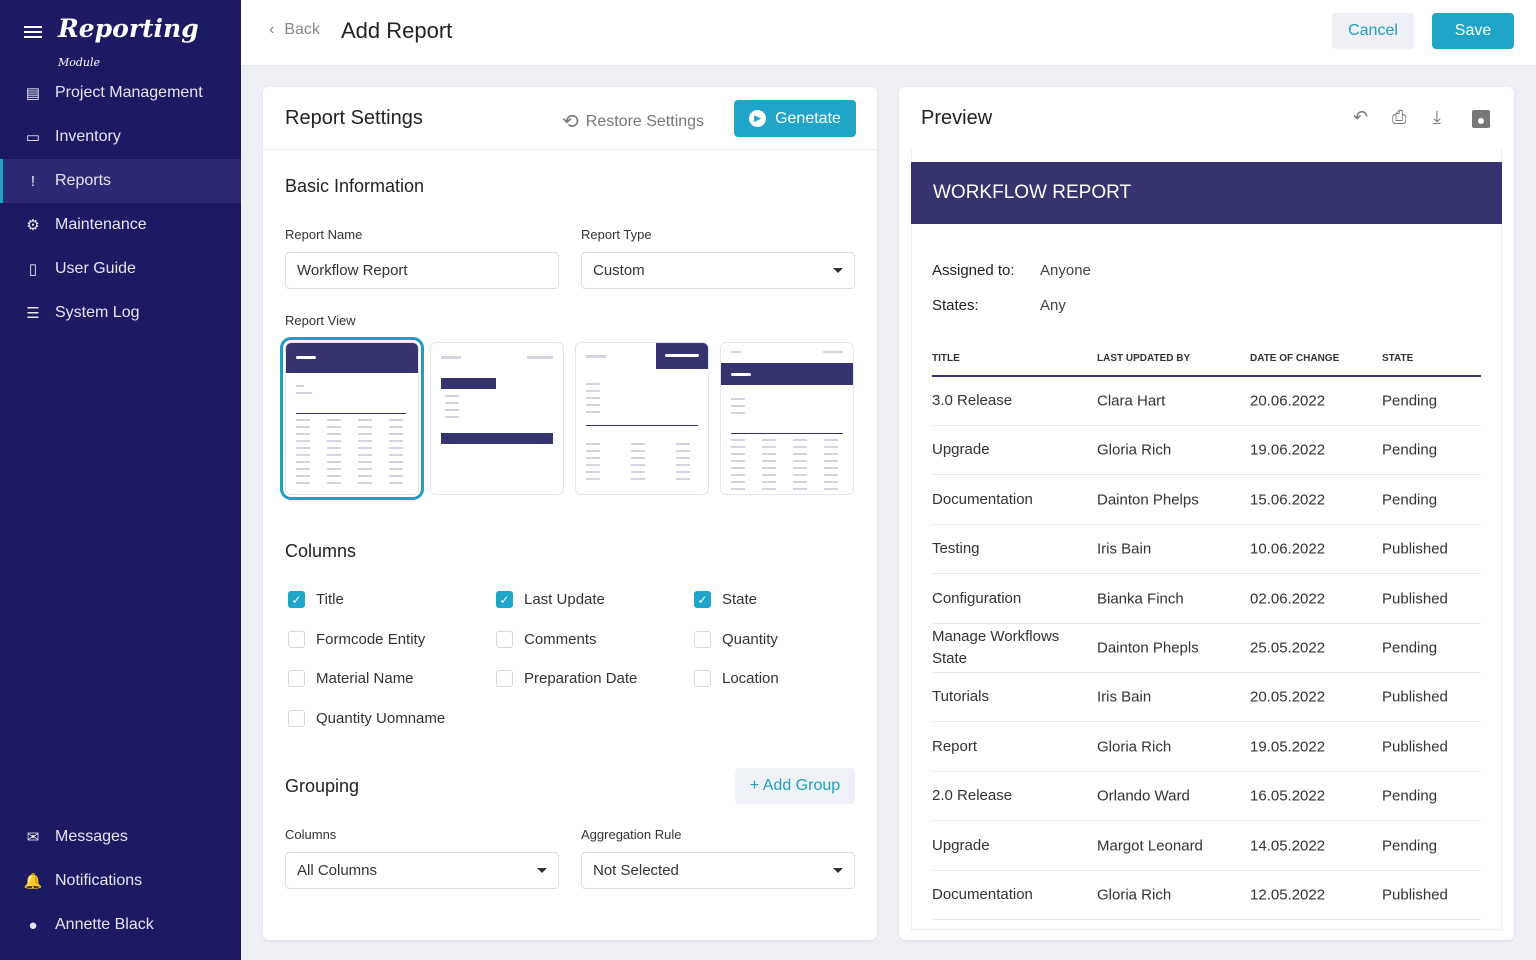  I want to click on table-cell: 2.0 Release, so click(972, 796).